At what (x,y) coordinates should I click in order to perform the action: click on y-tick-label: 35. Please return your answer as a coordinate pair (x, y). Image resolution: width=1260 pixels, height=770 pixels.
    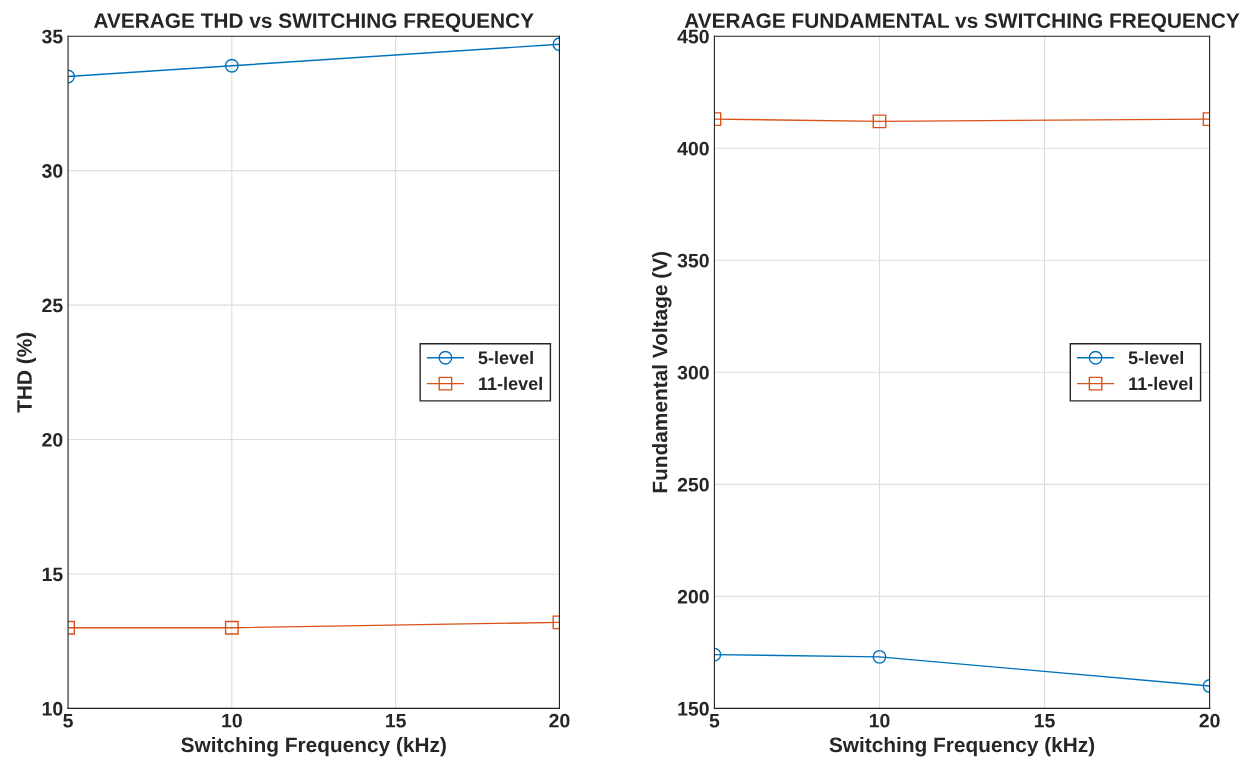
    Looking at the image, I should click on (52, 36).